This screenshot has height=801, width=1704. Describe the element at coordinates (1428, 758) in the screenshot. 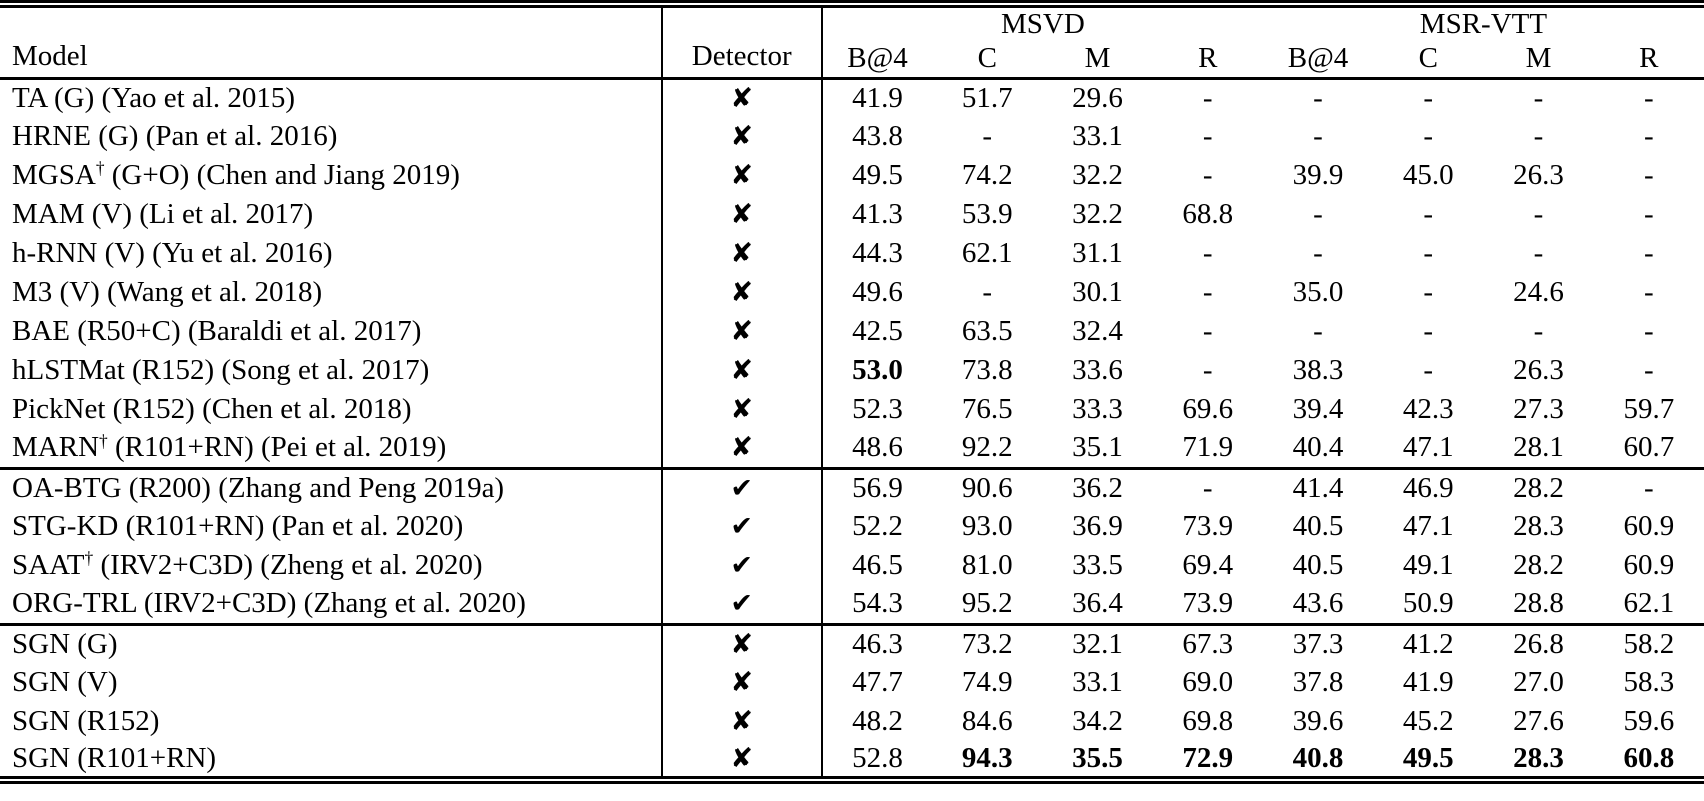

I see `metric-value-cell: 49.5` at that location.